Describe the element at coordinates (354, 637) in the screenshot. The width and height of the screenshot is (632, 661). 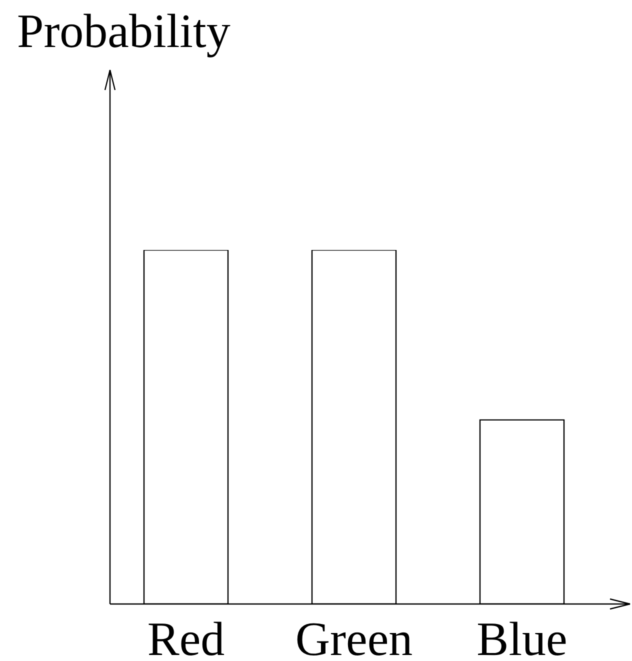
I see `x-tick-label: Green` at that location.